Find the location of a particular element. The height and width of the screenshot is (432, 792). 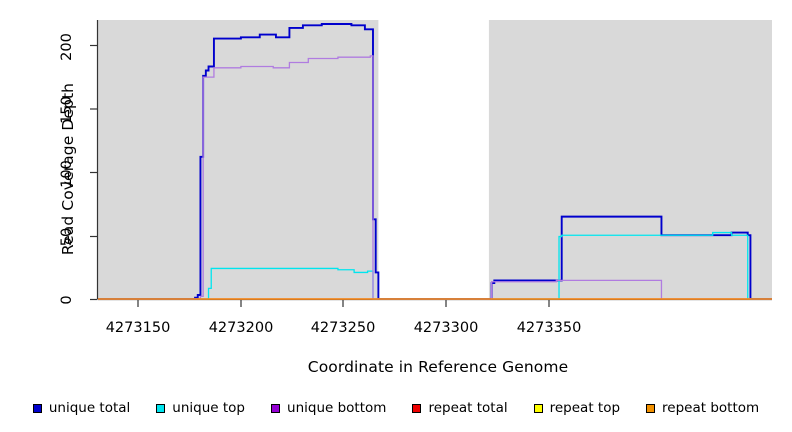

x-tick-label-4273350: 4273350 is located at coordinates (549, 328).